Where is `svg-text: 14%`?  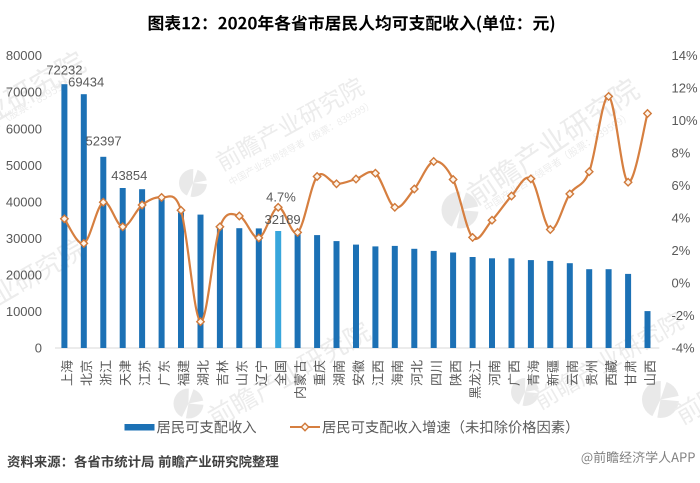
svg-text: 14% is located at coordinates (685, 55).